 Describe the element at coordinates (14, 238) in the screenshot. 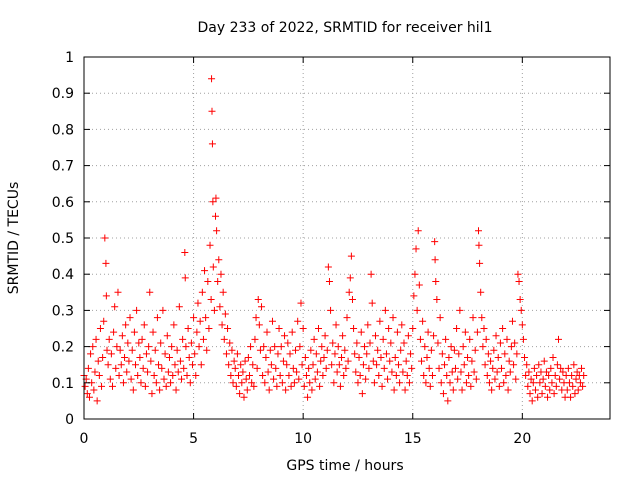

I see `y-axis-label: SRMTID / TECUs` at that location.